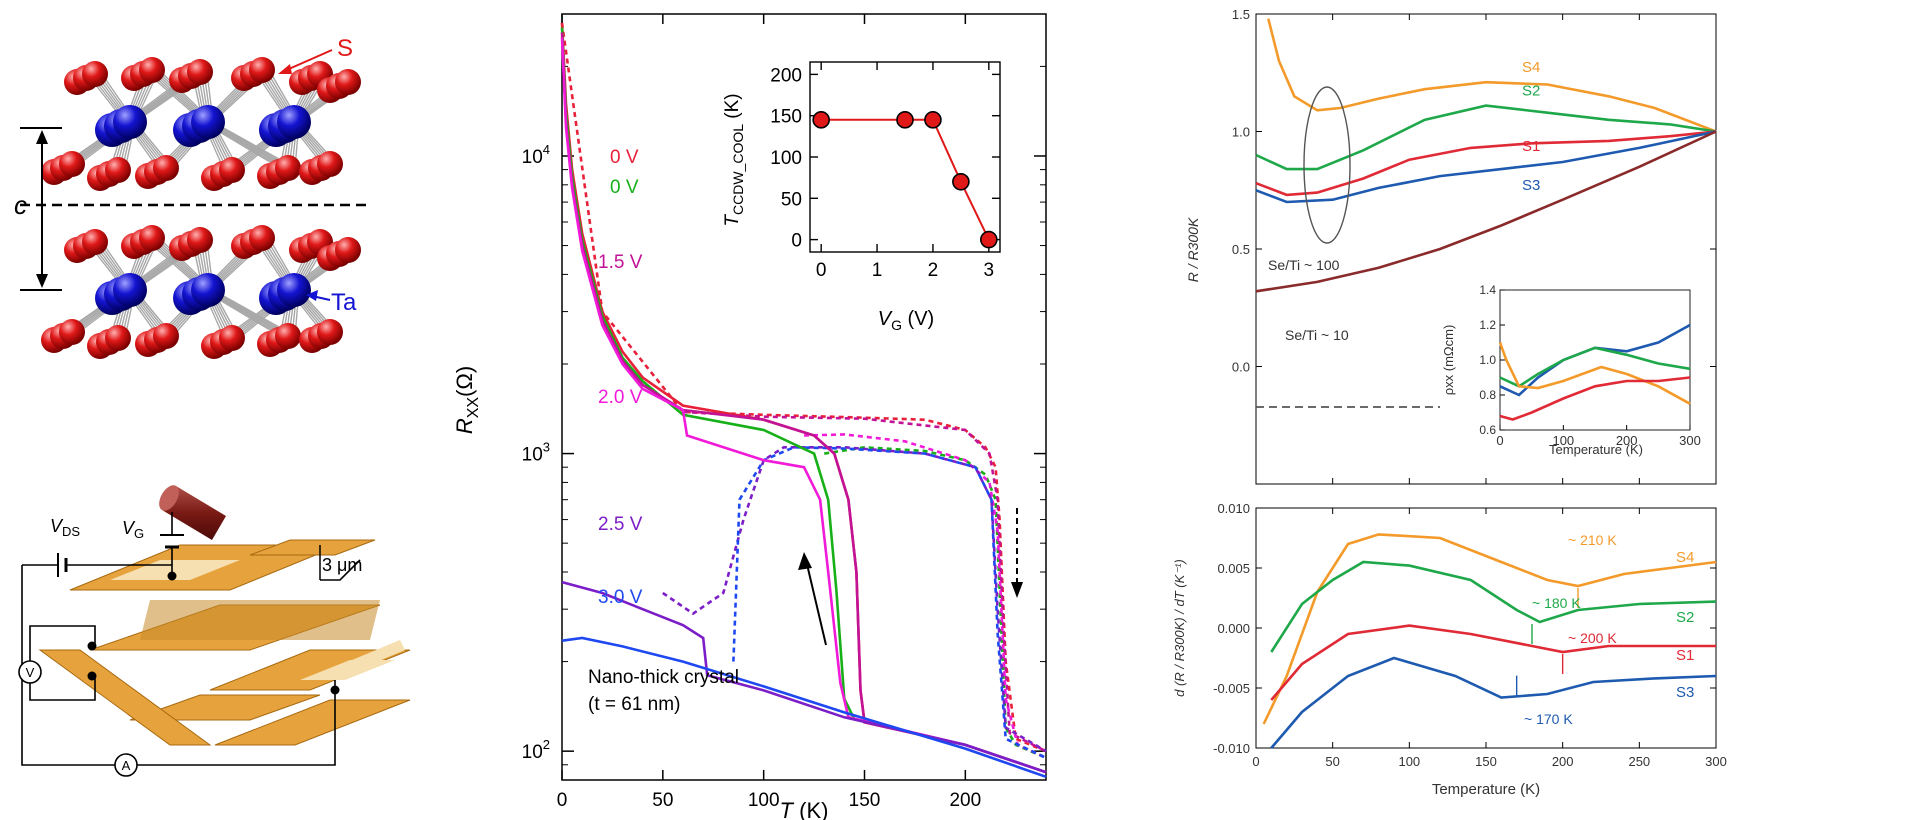 The width and height of the screenshot is (1932, 820). What do you see at coordinates (345, 48) in the screenshot?
I see `s-label: S` at bounding box center [345, 48].